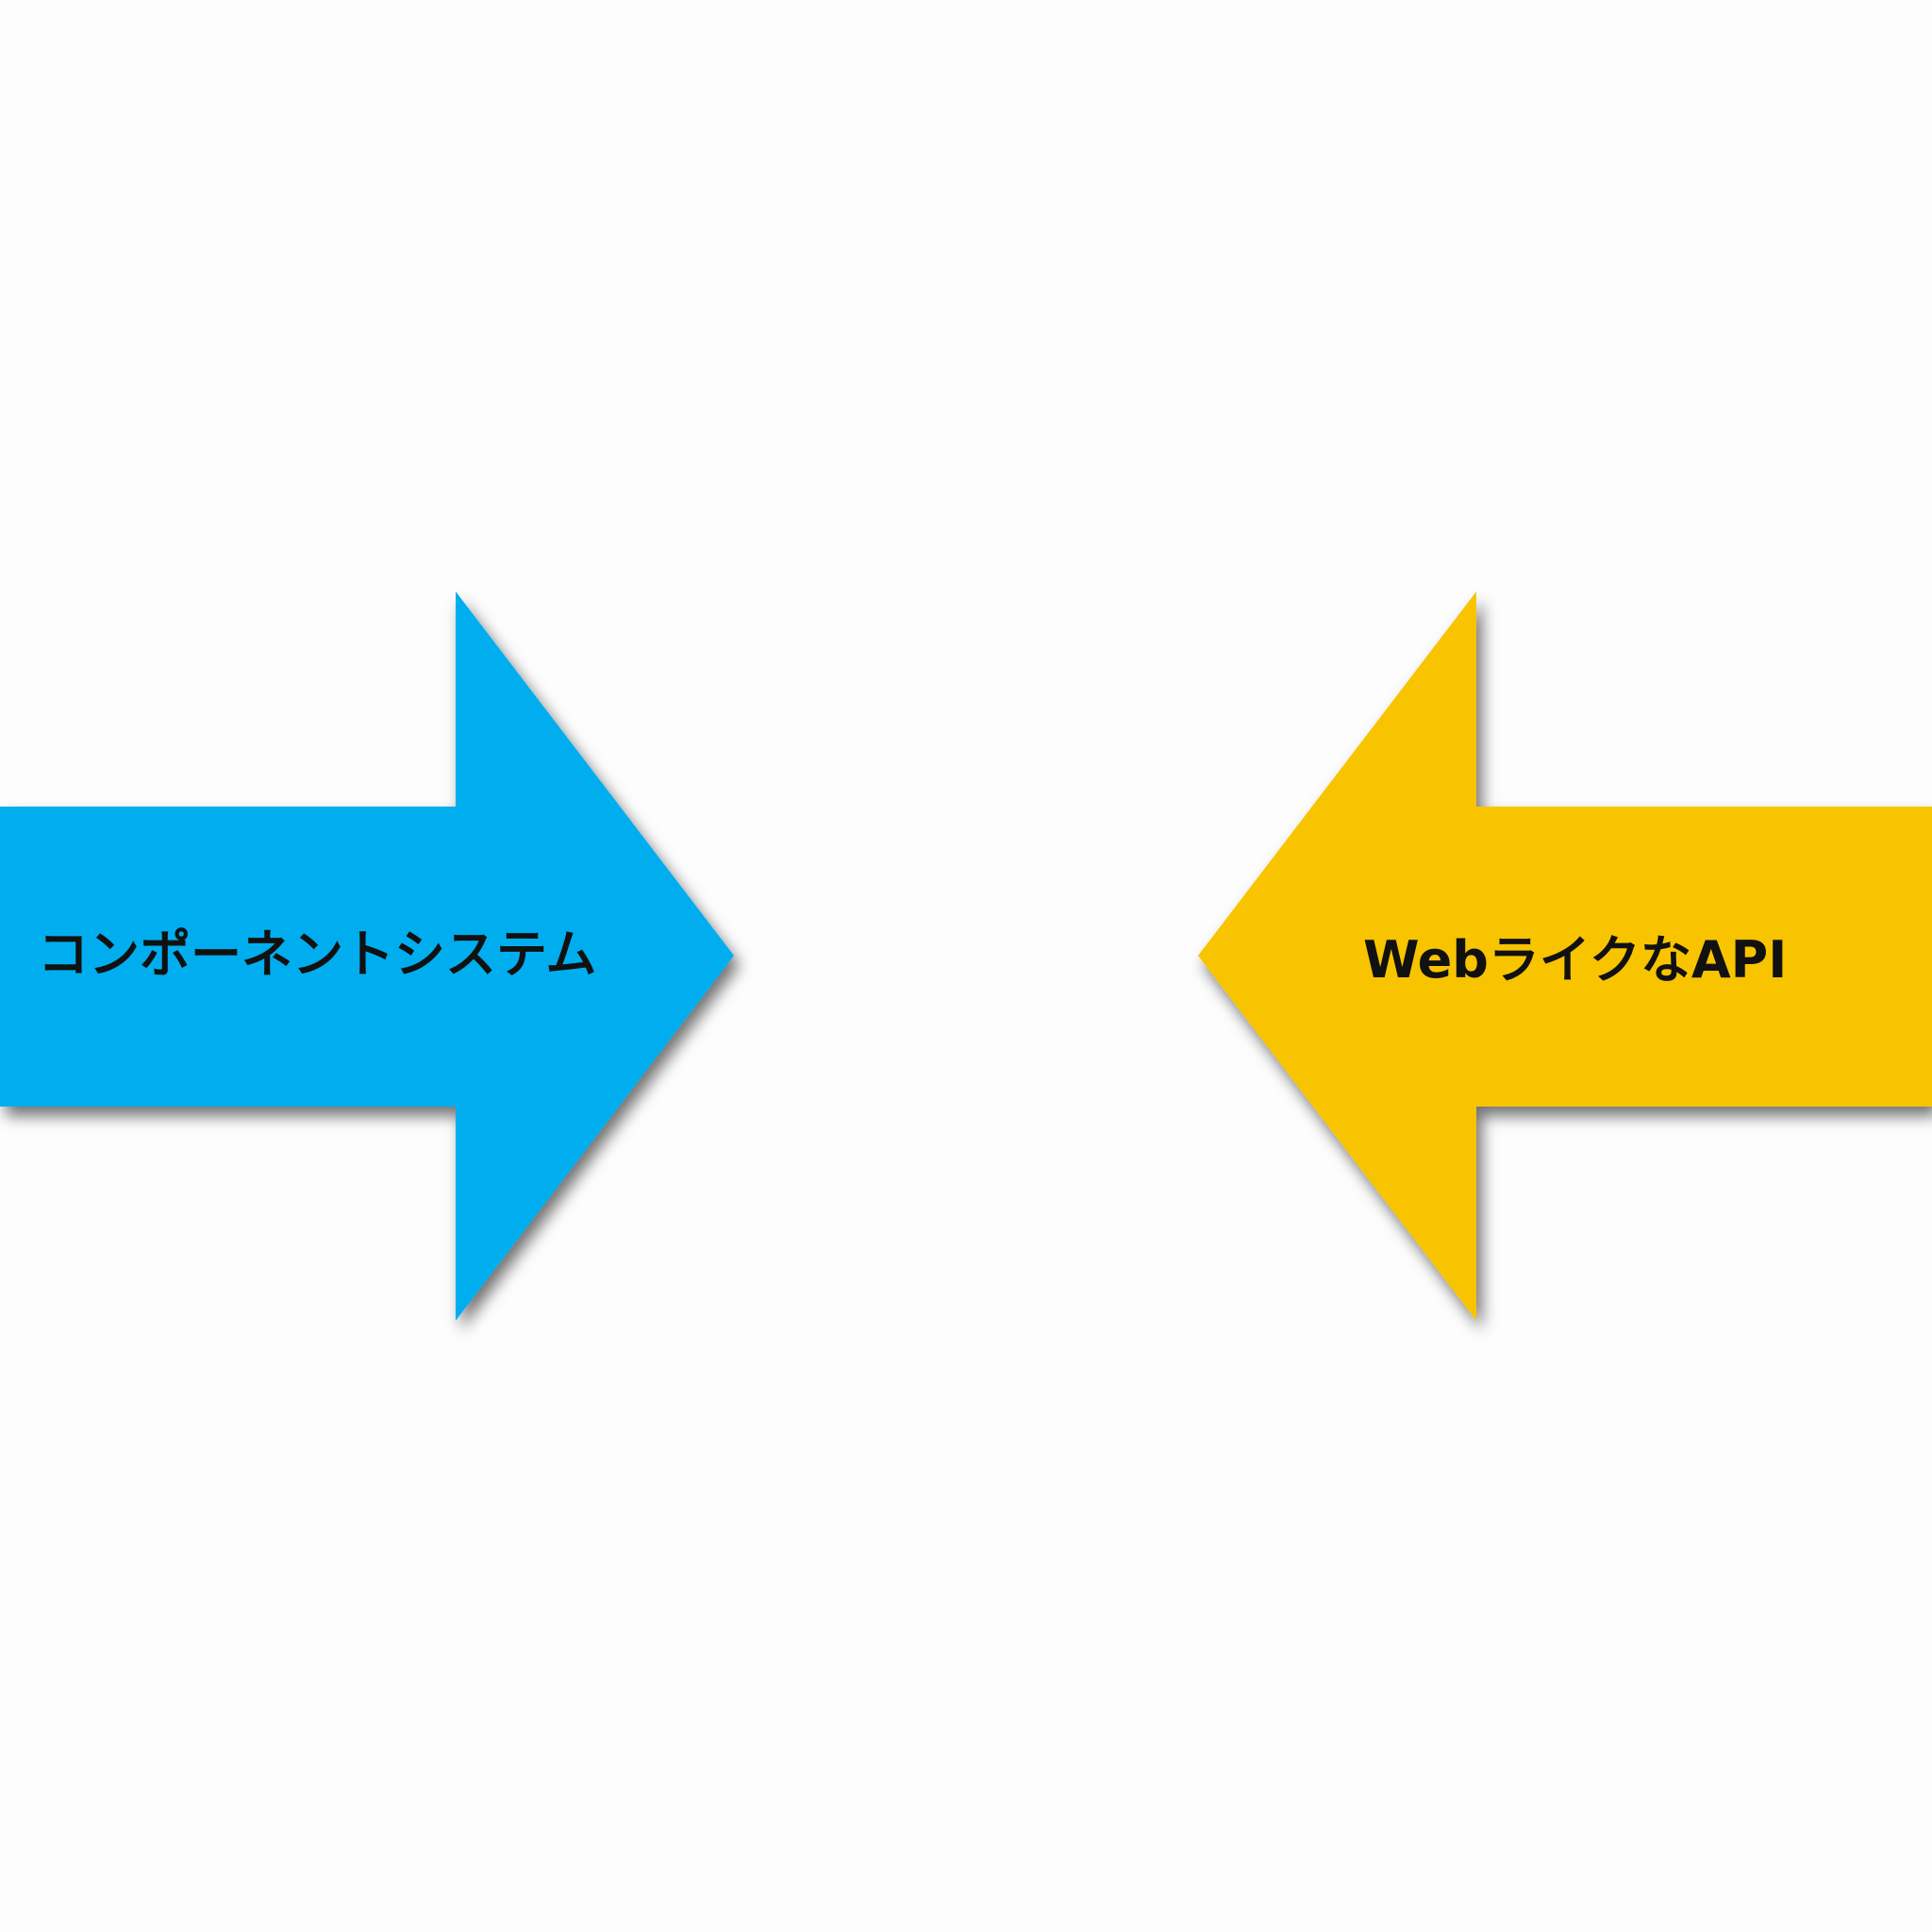 Image resolution: width=1932 pixels, height=1932 pixels. What do you see at coordinates (317, 954) in the screenshot?
I see `component-system-label: コンポーネントシステム` at bounding box center [317, 954].